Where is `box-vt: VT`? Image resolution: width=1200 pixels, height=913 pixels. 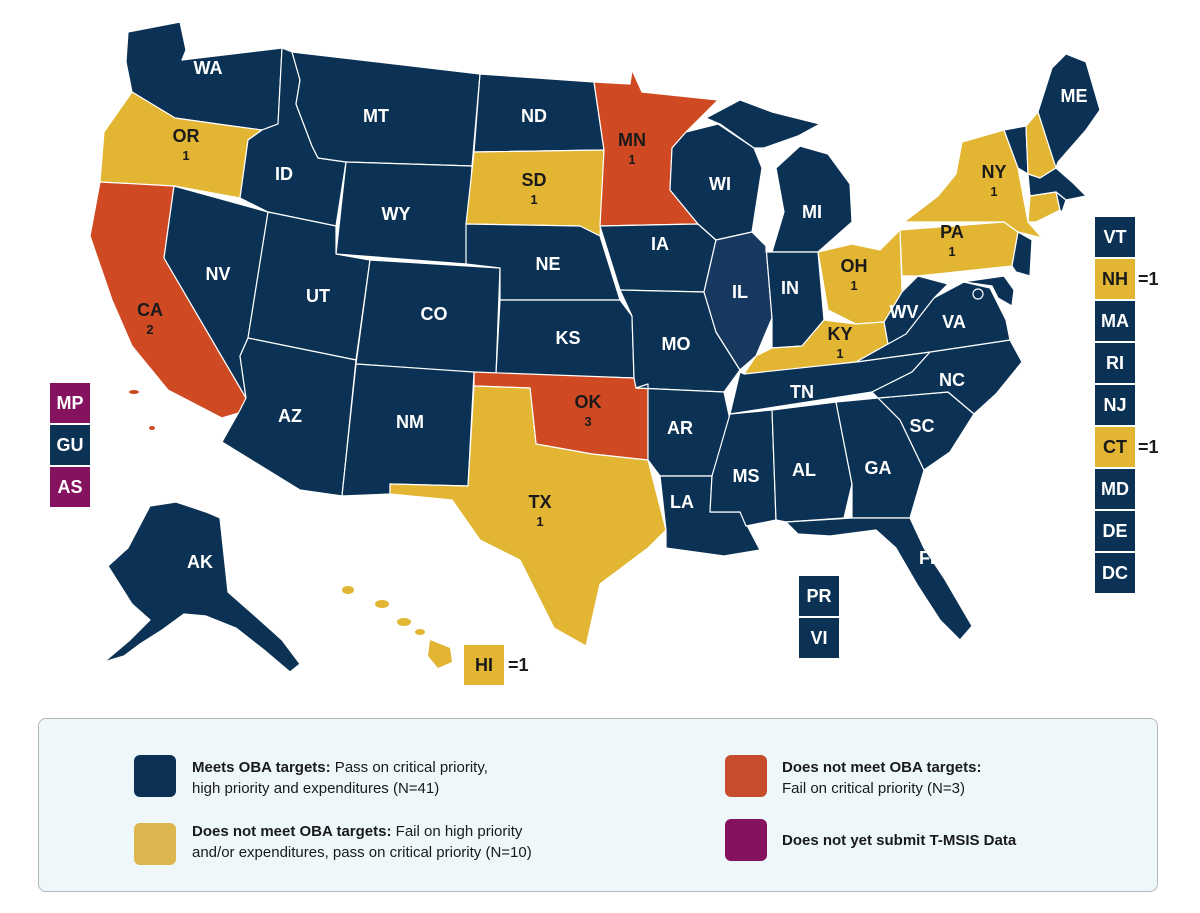
box-vt: VT is located at coordinates (1115, 237).